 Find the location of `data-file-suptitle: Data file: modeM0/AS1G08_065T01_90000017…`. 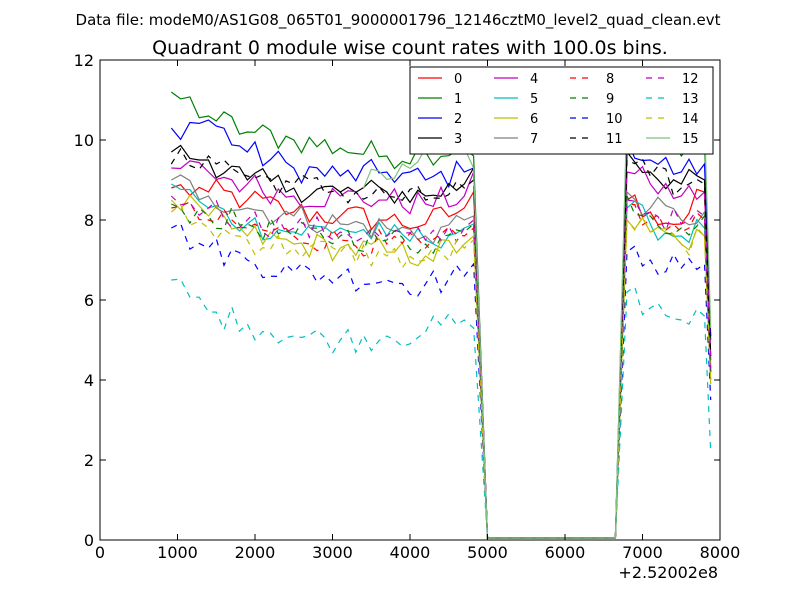

data-file-suptitle: Data file: modeM0/AS1G08_065T01_90000017… is located at coordinates (398, 20).